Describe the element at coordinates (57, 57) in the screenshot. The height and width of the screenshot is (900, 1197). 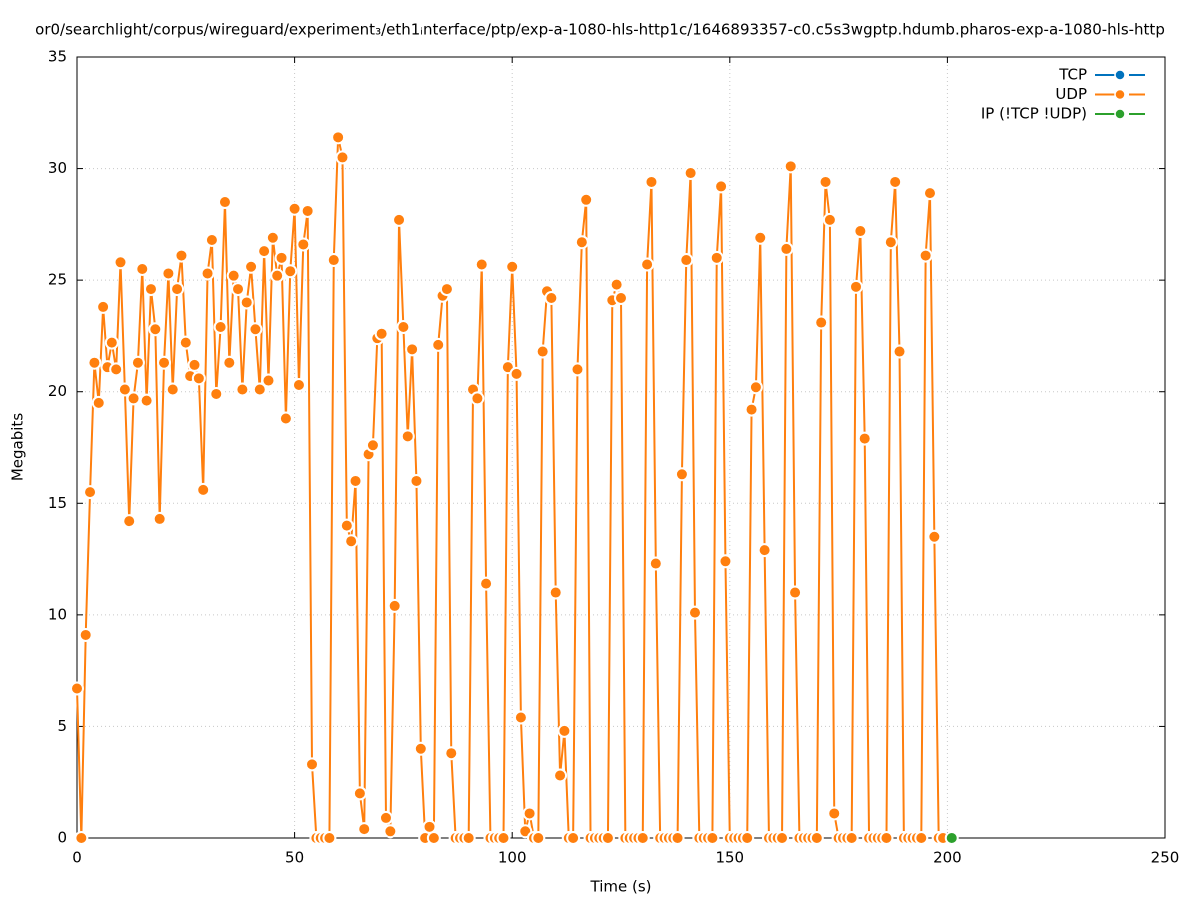
I see `y-tick-label: 35` at that location.